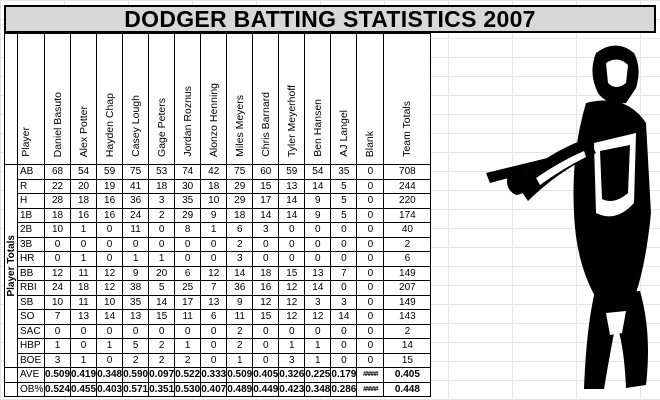 Image resolution: width=660 pixels, height=400 pixels. Describe the element at coordinates (162, 273) in the screenshot. I see `stat-cell: 20` at that location.